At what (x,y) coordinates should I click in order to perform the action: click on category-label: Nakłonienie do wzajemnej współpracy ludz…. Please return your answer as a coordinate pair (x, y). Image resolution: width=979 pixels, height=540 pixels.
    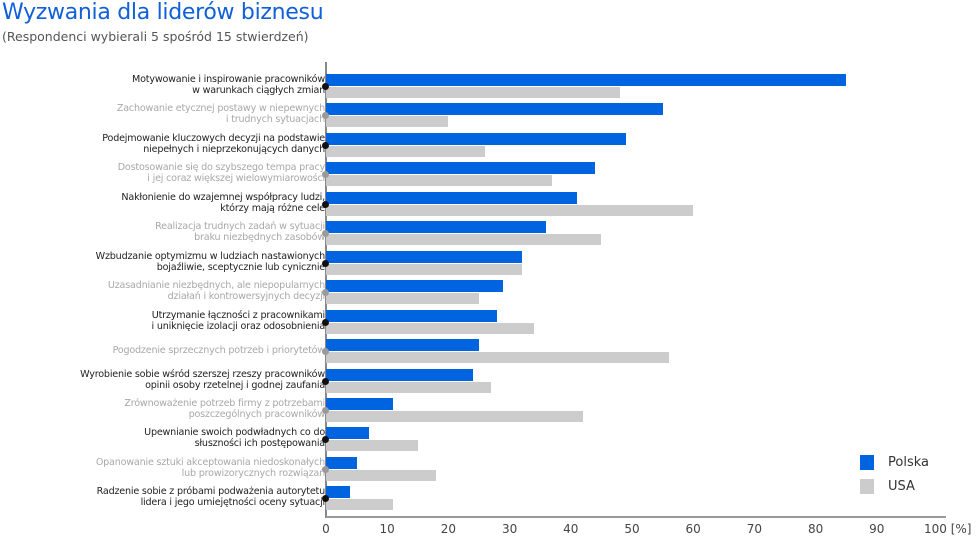
    Looking at the image, I should click on (175, 203).